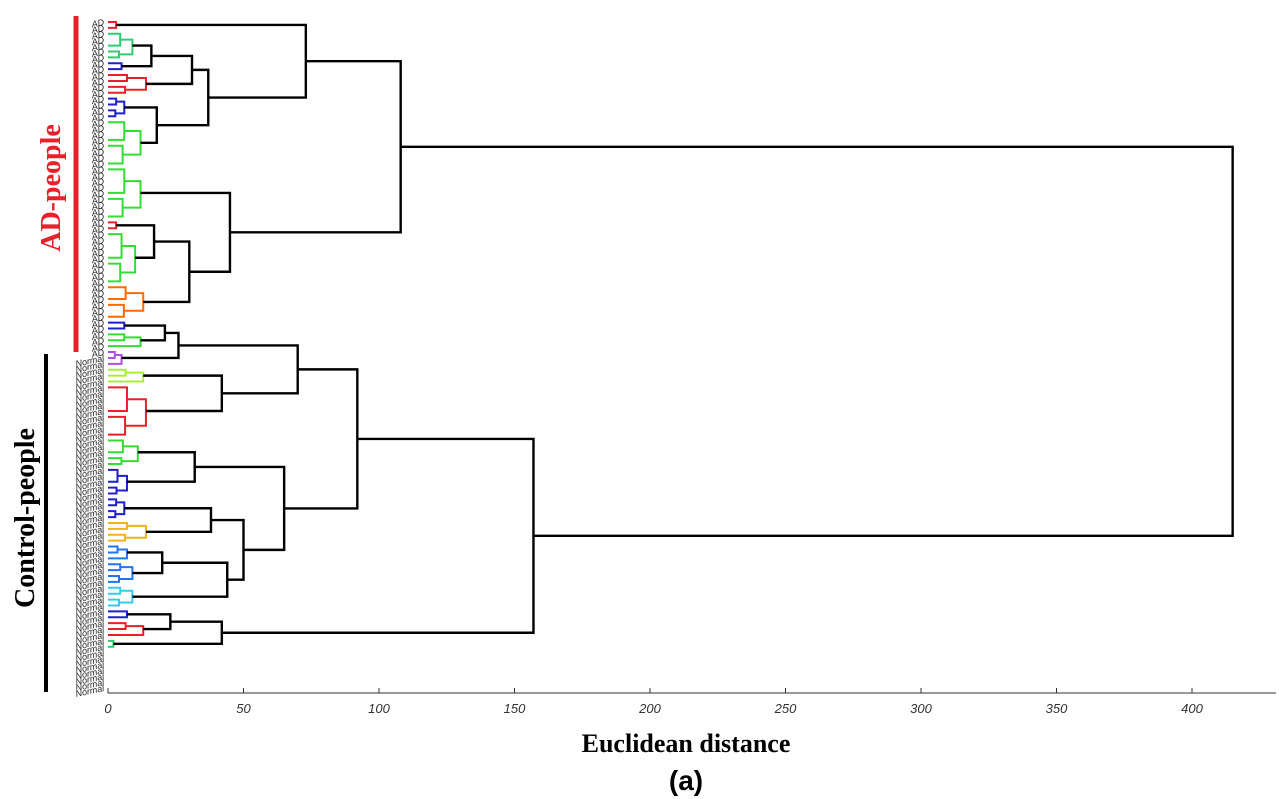 The height and width of the screenshot is (799, 1279). Describe the element at coordinates (515, 708) in the screenshot. I see `x-tick-label: 150` at that location.